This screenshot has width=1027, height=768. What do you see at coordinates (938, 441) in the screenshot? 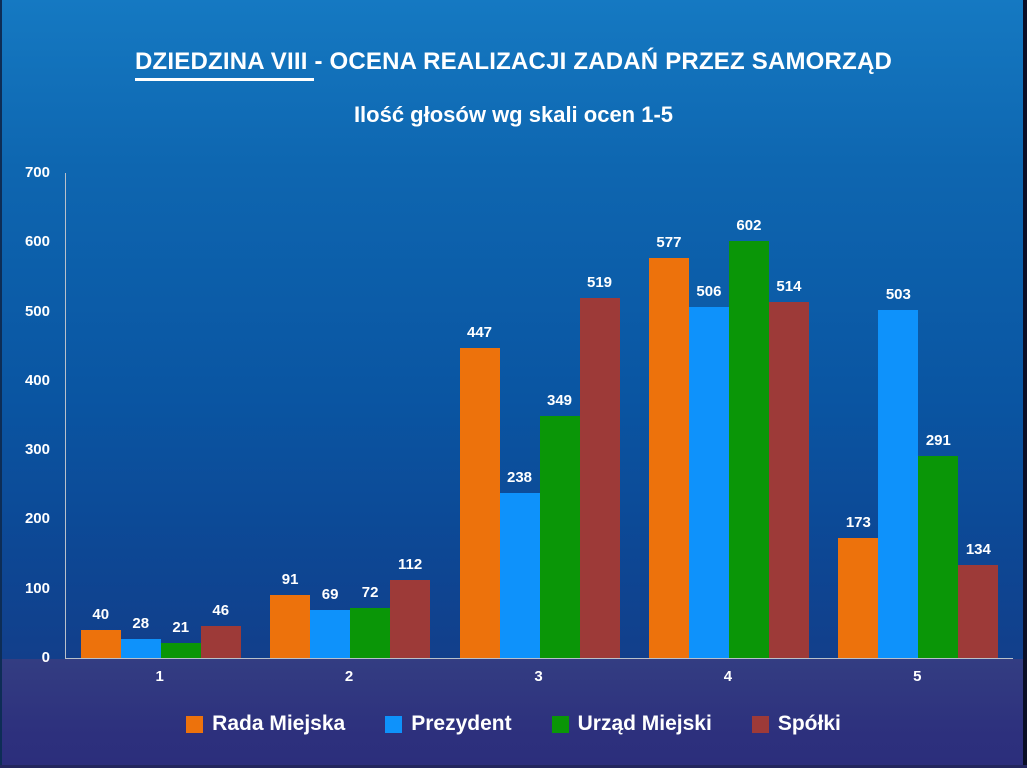
I see `bar-value-label: 291` at bounding box center [938, 441].